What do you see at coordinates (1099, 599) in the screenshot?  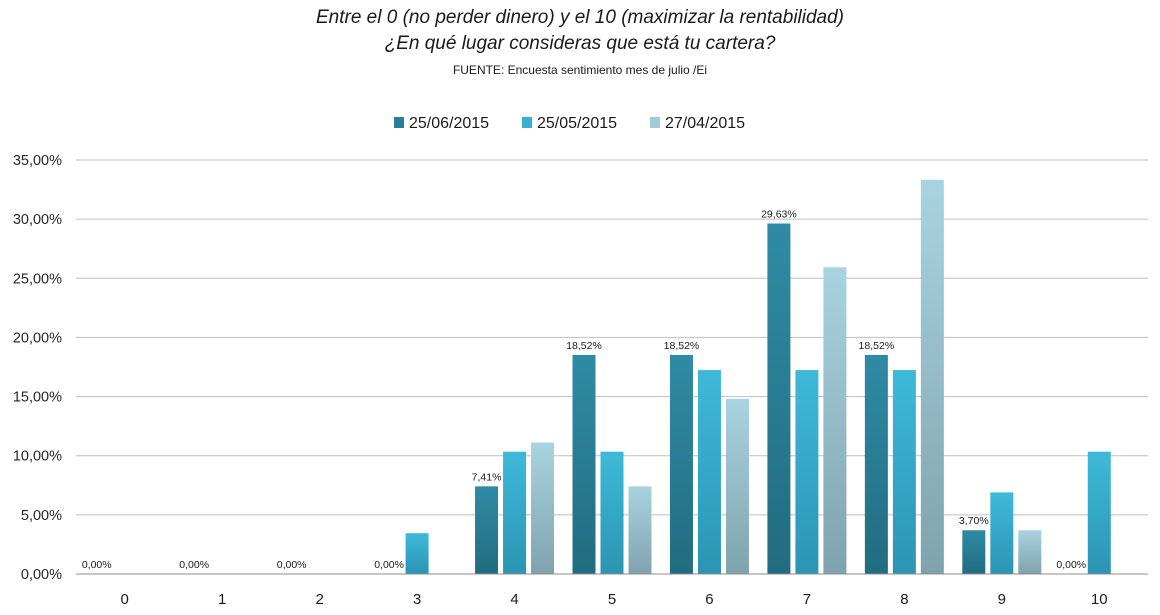 I see `x-tick-label: 10` at bounding box center [1099, 599].